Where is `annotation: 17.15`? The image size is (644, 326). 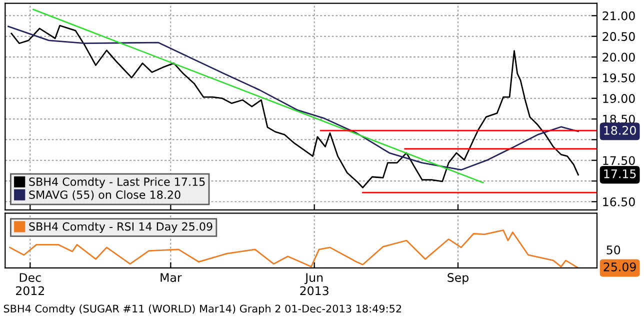
annotation: 17.15 is located at coordinates (620, 173).